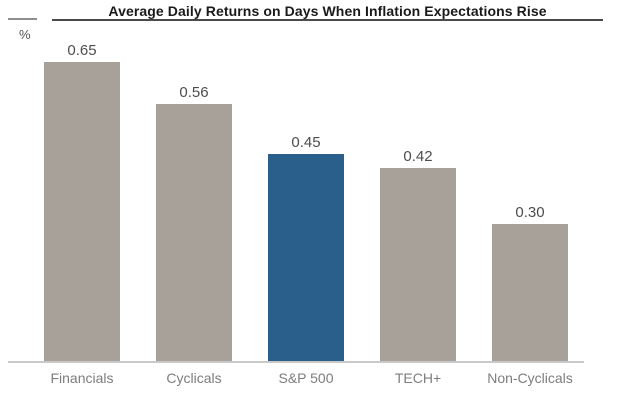 The height and width of the screenshot is (400, 640). I want to click on title-underline, so click(327, 20).